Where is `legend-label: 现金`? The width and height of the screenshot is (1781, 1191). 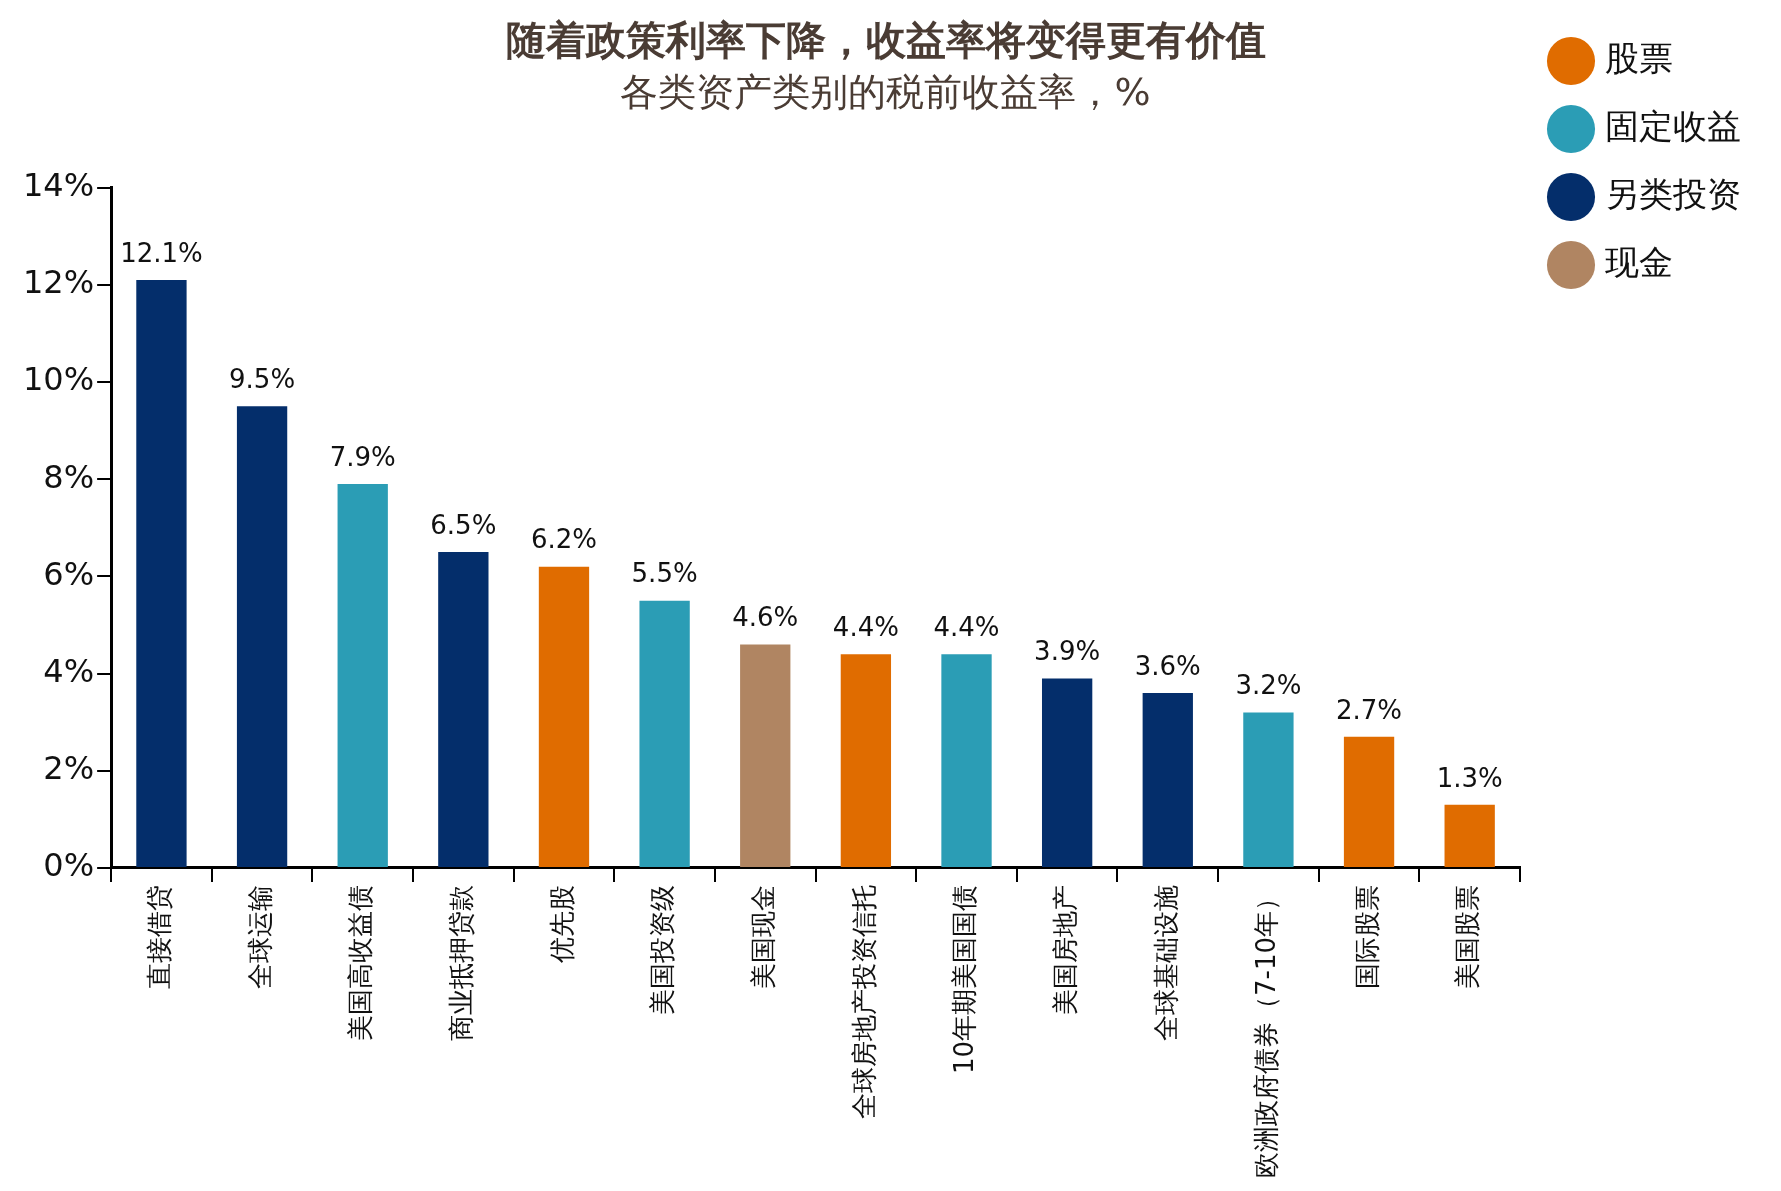
legend-label: 现金 is located at coordinates (1639, 261).